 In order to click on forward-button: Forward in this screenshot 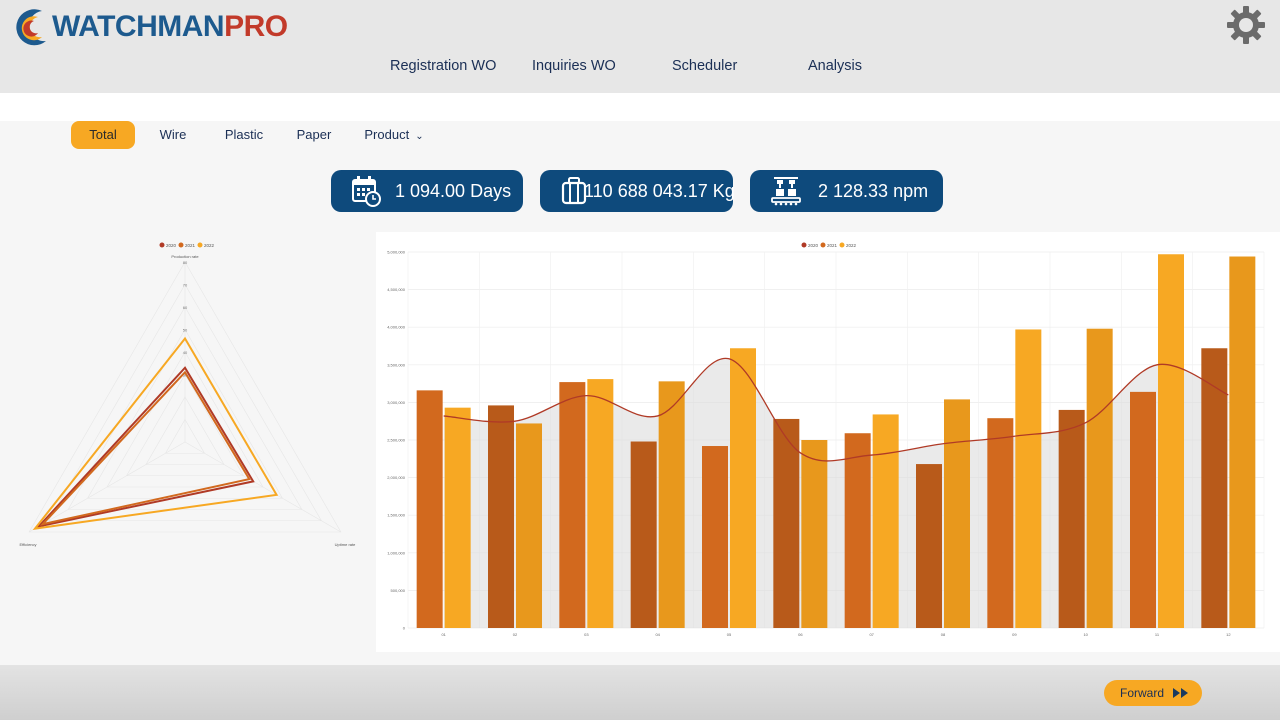, I will do `click(1153, 693)`.